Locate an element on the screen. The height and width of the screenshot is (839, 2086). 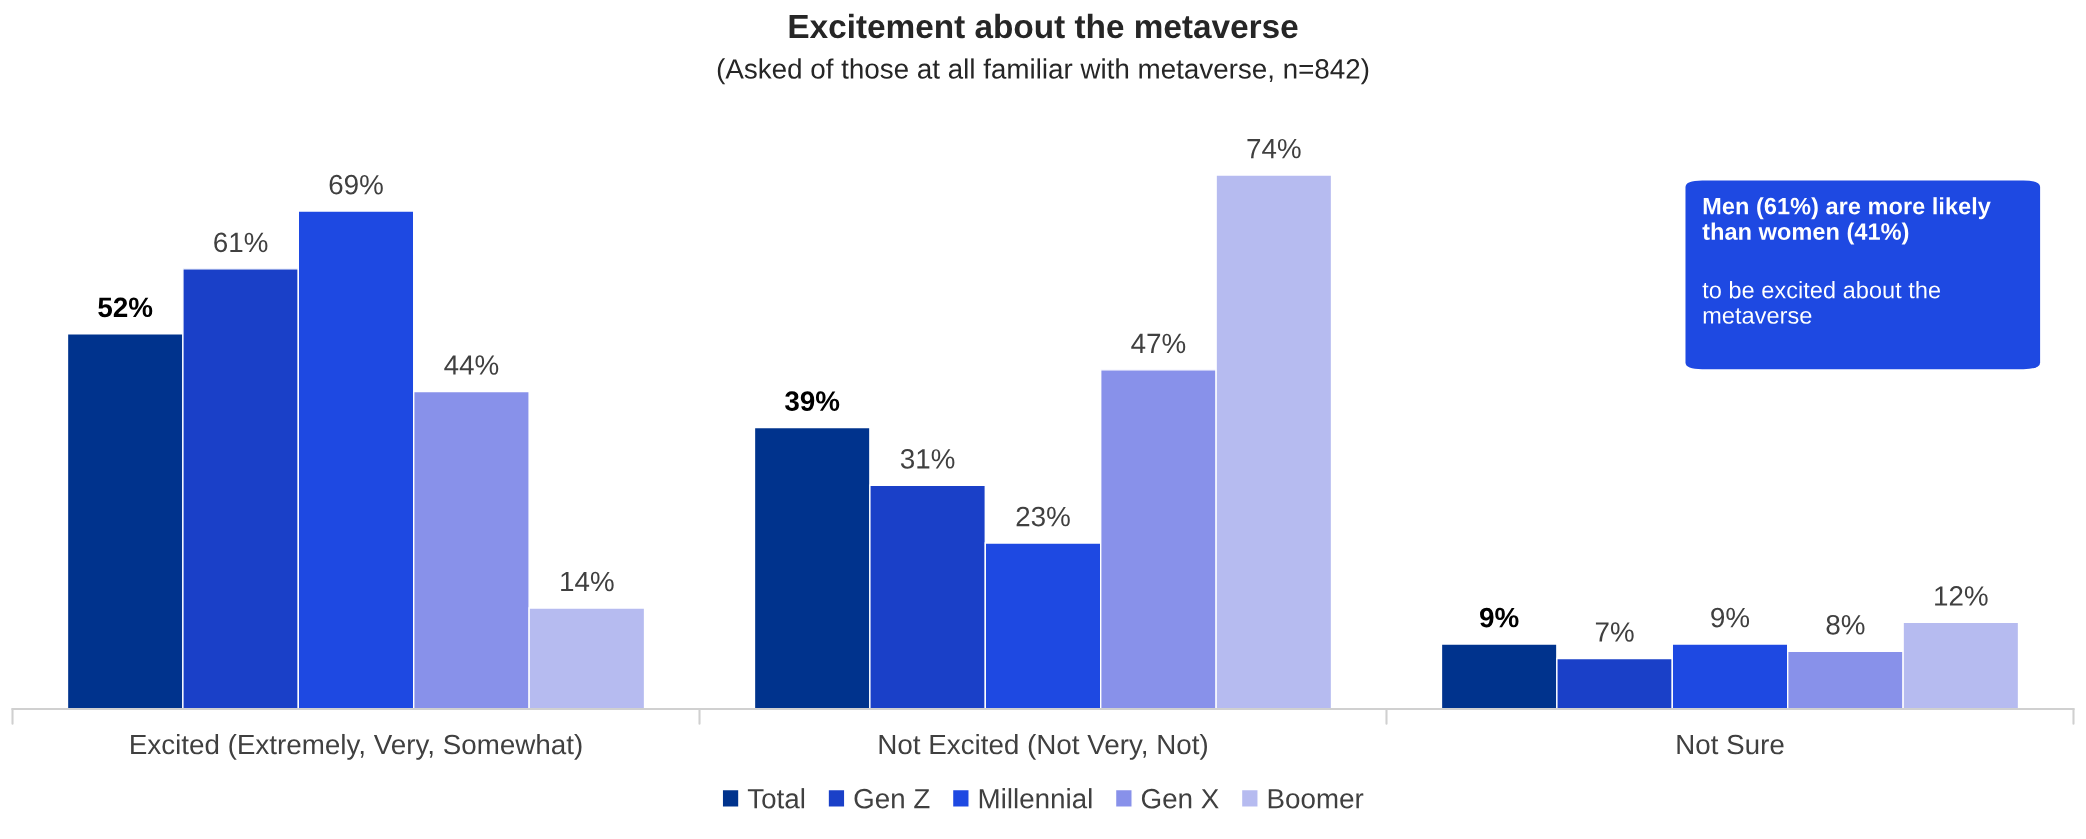
legend-label: Millennial is located at coordinates (1035, 798).